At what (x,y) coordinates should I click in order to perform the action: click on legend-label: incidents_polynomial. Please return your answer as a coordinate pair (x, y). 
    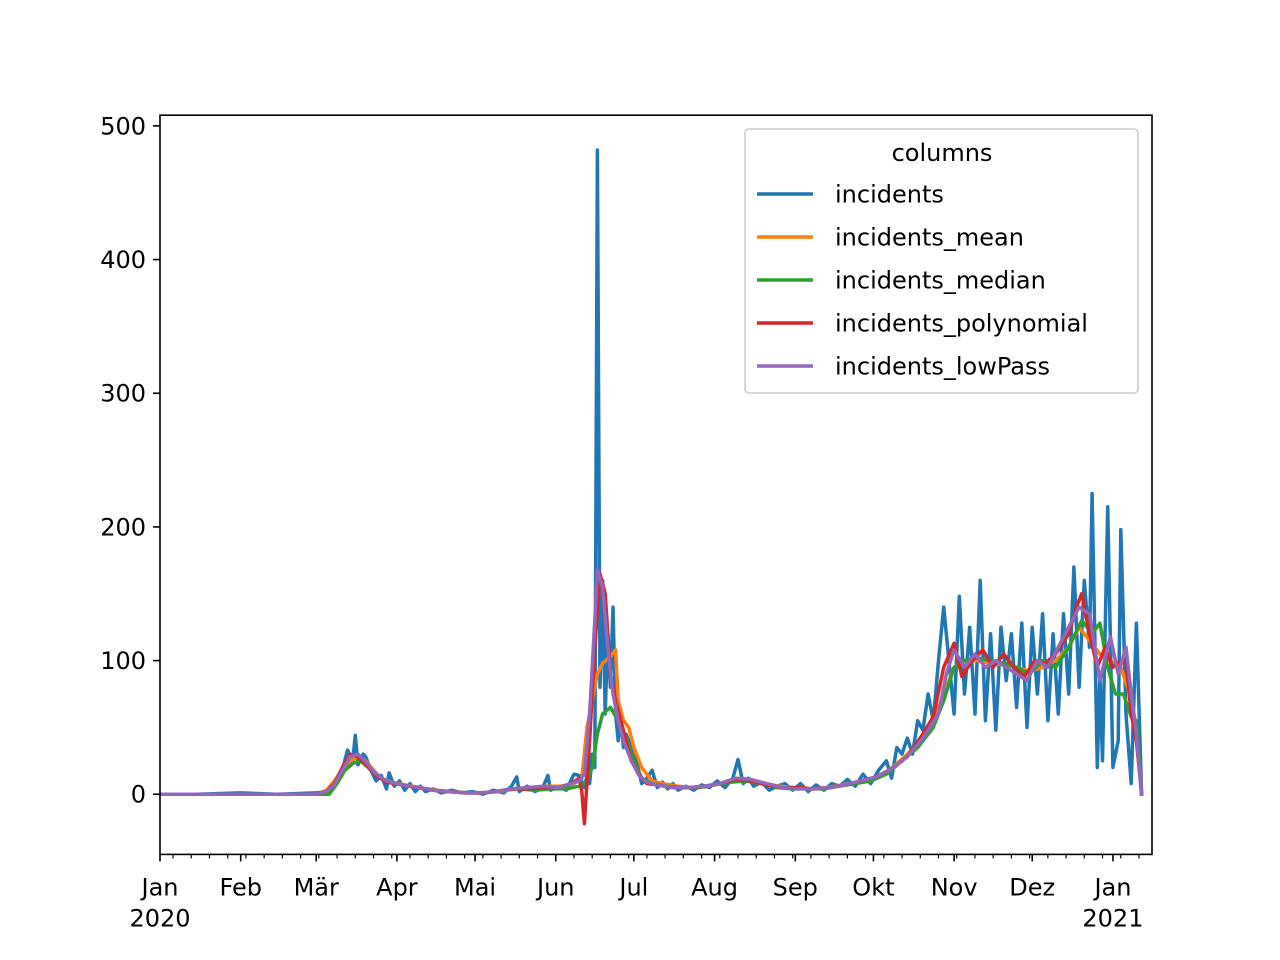
    Looking at the image, I should click on (961, 324).